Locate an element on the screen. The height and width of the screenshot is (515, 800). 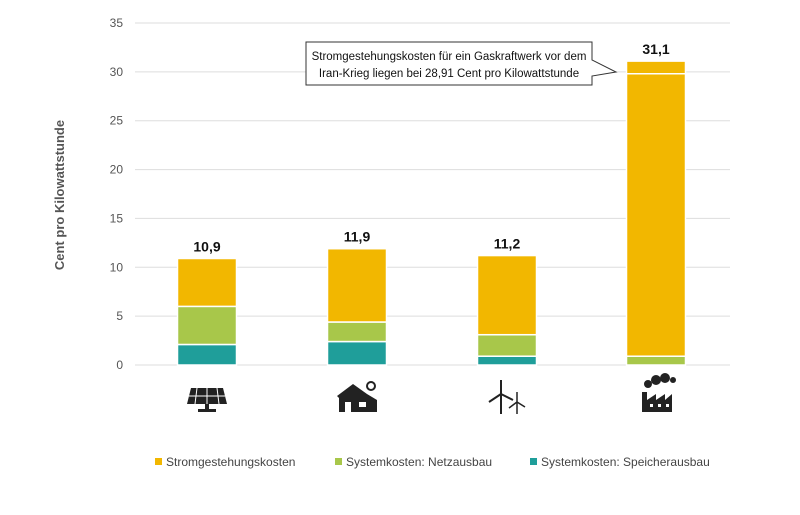
y-tick-label: 20 is located at coordinates (117, 170).